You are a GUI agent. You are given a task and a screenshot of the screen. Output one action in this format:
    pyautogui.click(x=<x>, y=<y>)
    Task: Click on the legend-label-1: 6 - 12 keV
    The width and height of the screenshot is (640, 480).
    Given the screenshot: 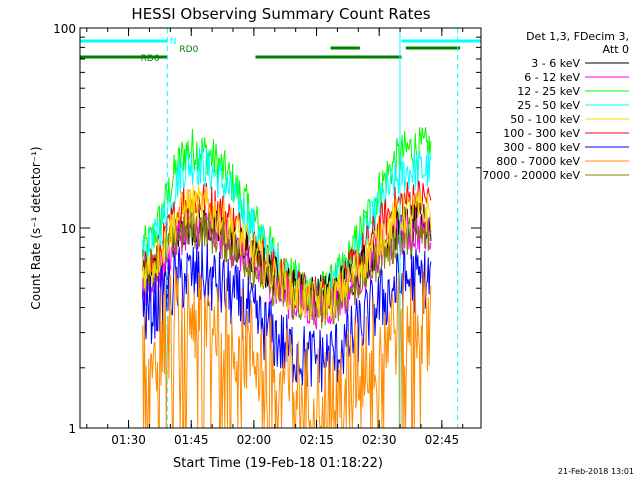 What is the action you would take?
    pyautogui.click(x=552, y=77)
    